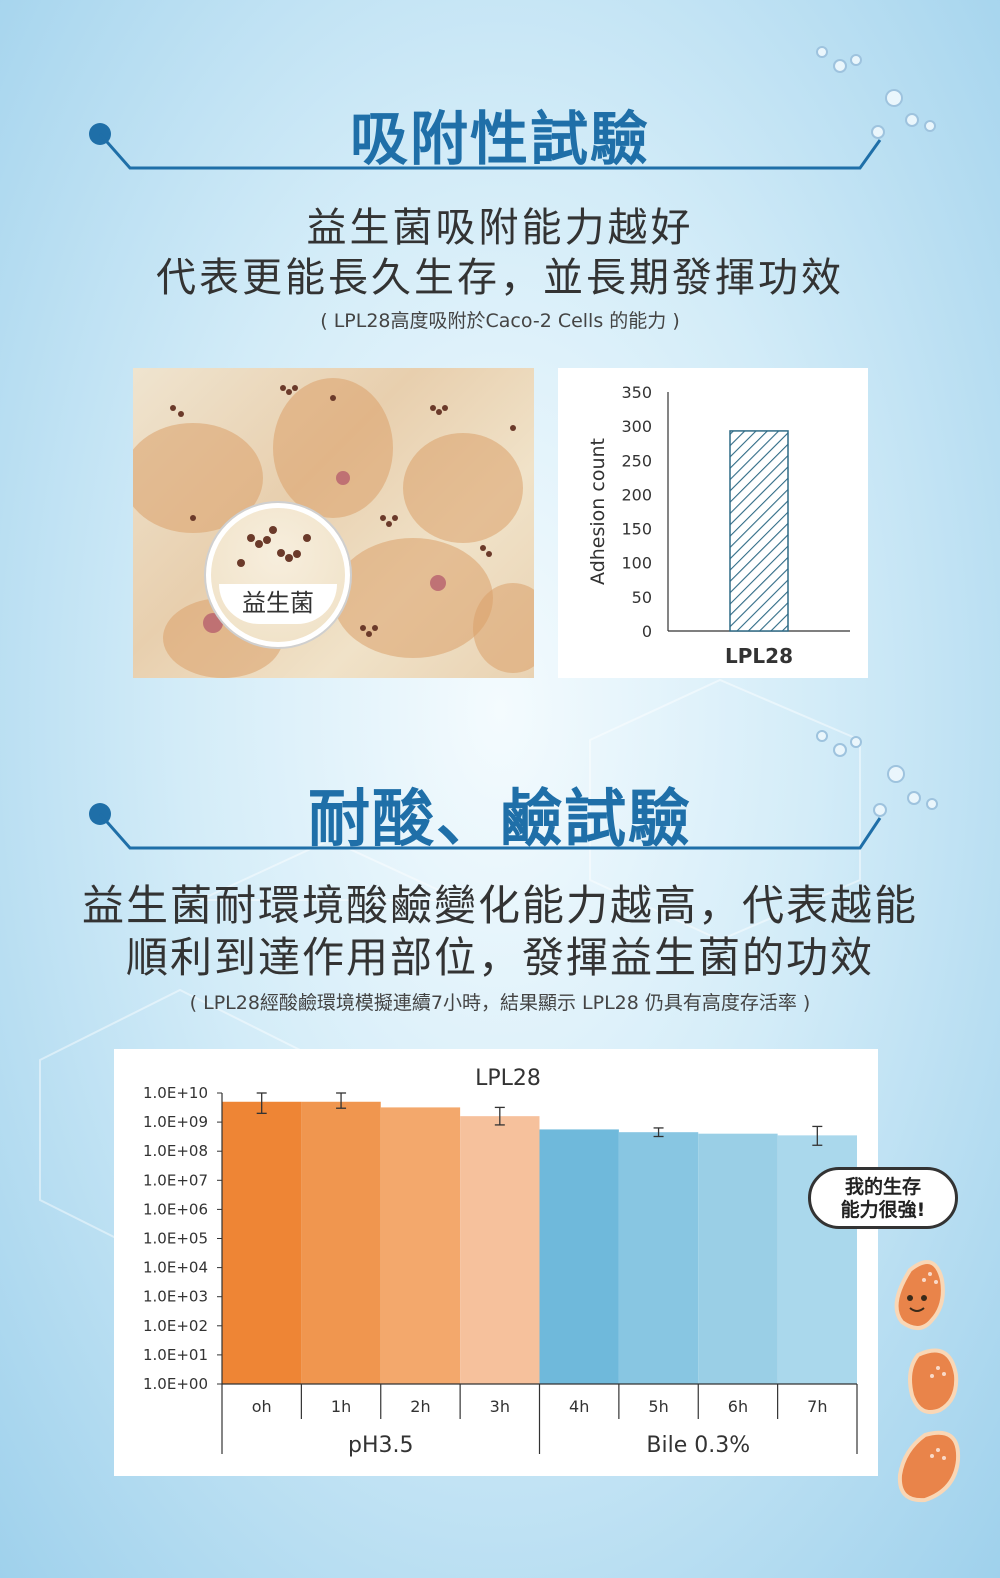 This screenshot has height=1578, width=1000. Describe the element at coordinates (175, 1268) in the screenshot. I see `y-tick-label: 1.0E+04` at that location.